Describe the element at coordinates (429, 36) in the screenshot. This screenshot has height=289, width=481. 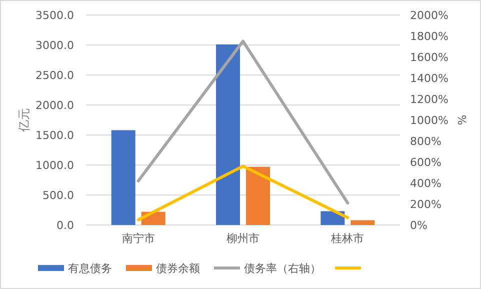
I see `y2-tick-label: 1800%` at that location.